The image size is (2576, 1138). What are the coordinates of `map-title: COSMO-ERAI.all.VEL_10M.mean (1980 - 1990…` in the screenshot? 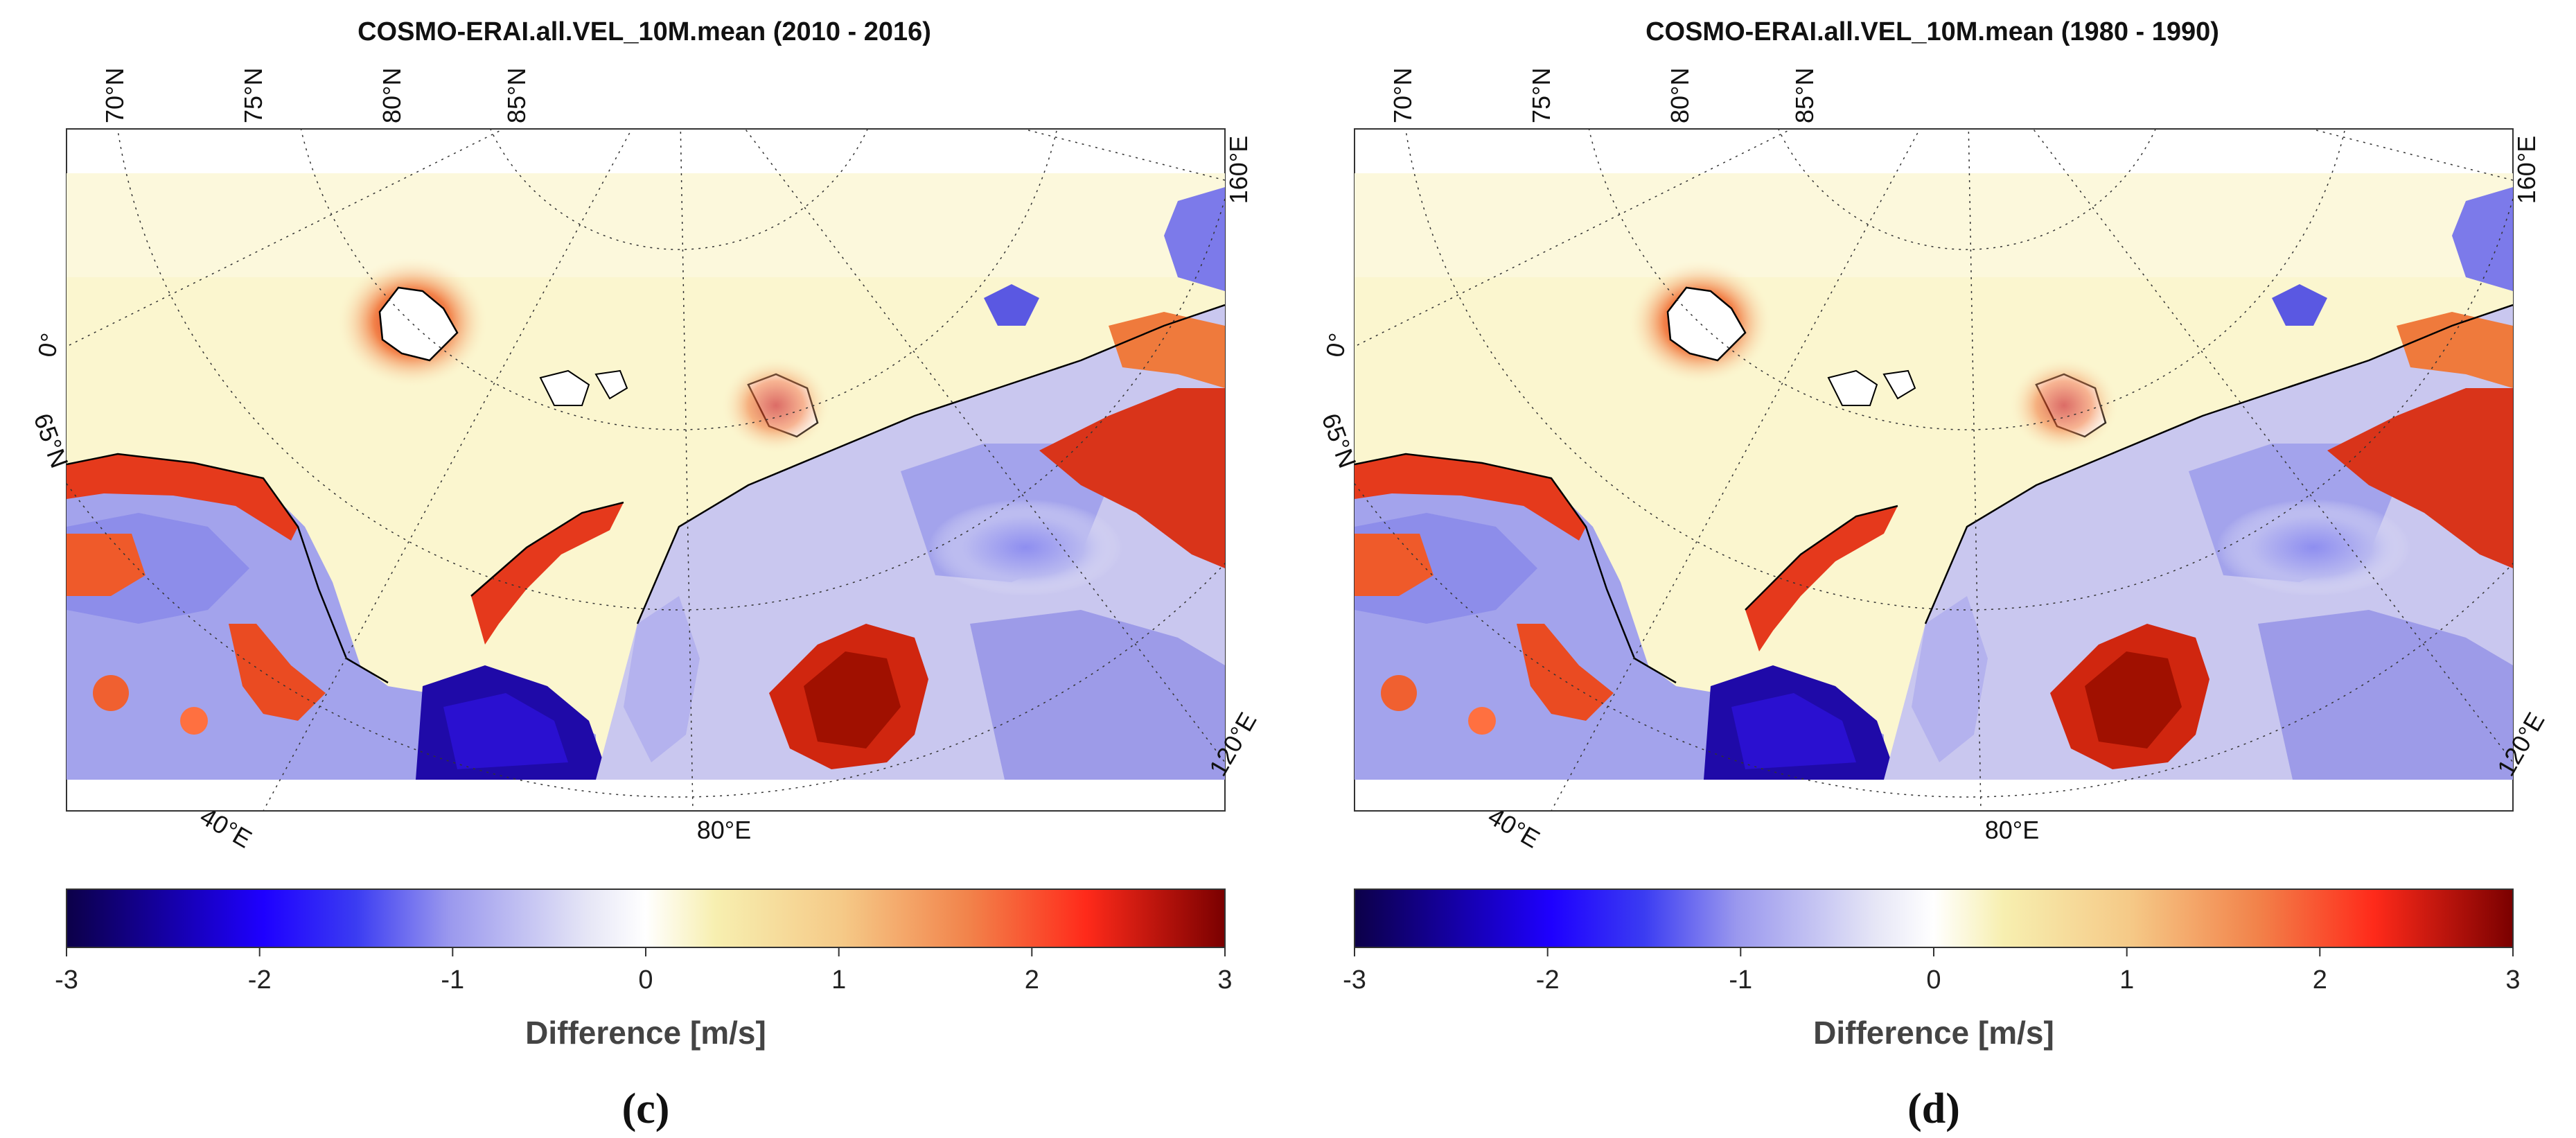 It's located at (1933, 32).